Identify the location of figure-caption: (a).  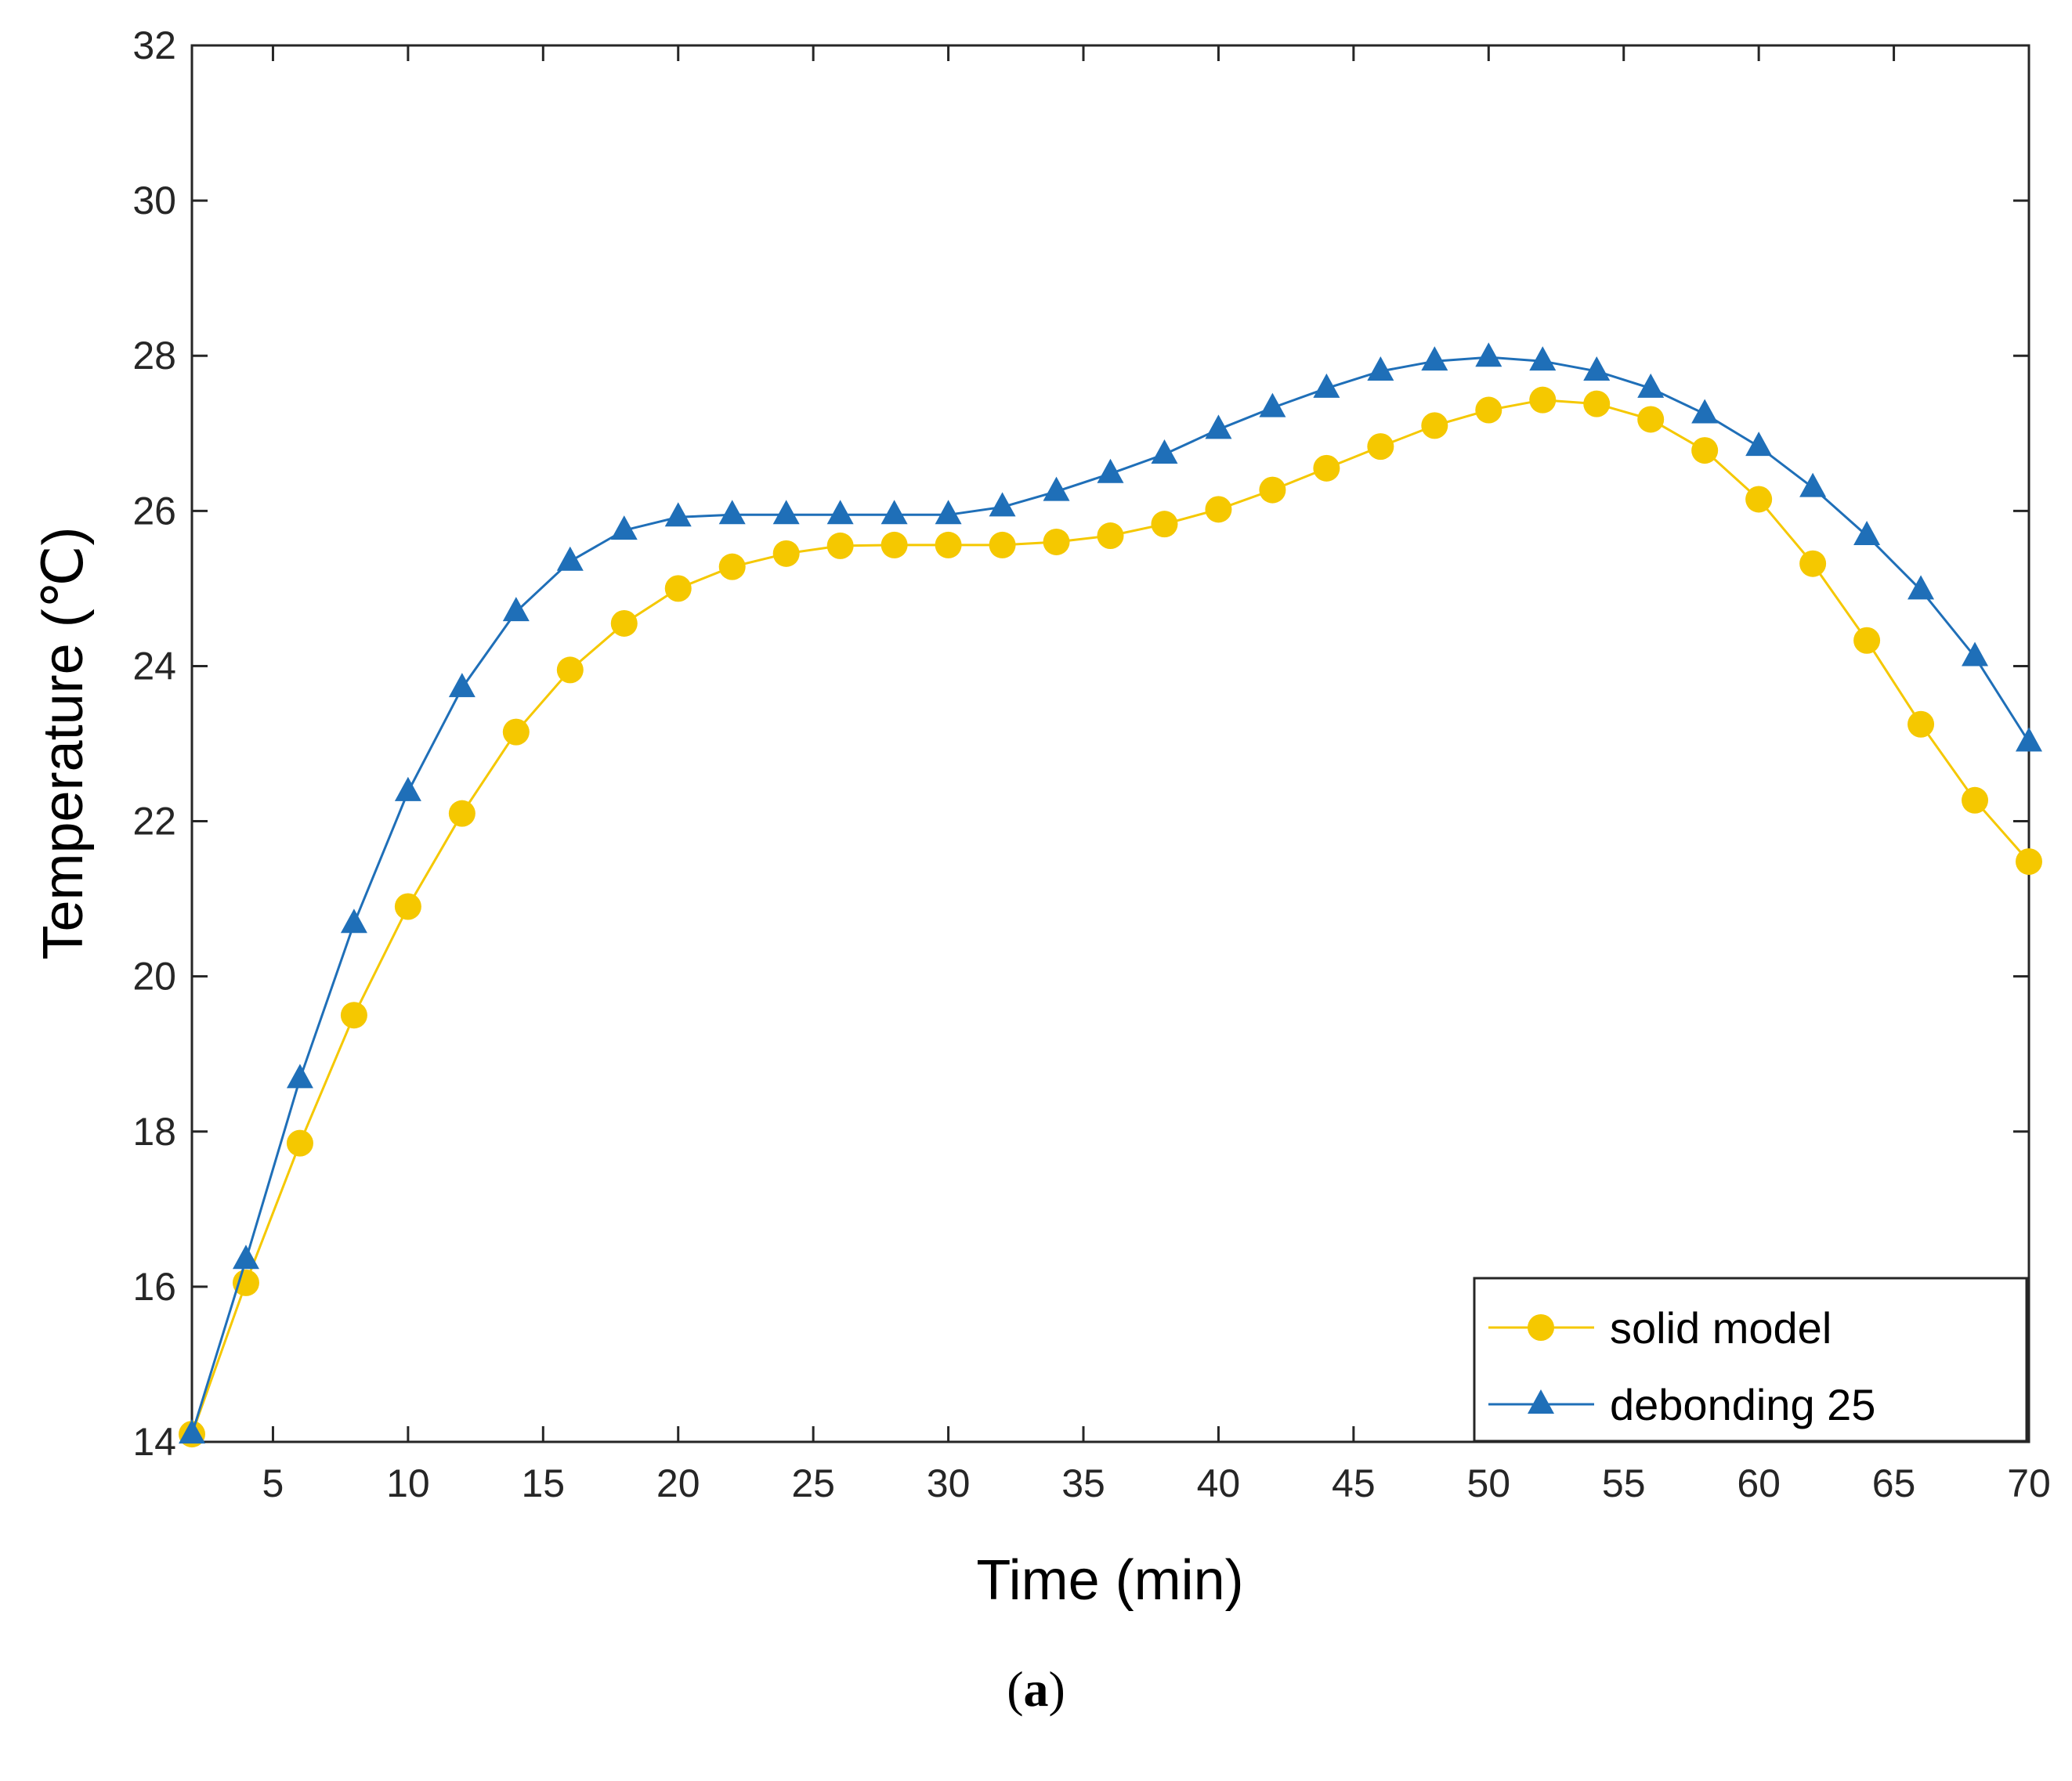
(1036, 1689).